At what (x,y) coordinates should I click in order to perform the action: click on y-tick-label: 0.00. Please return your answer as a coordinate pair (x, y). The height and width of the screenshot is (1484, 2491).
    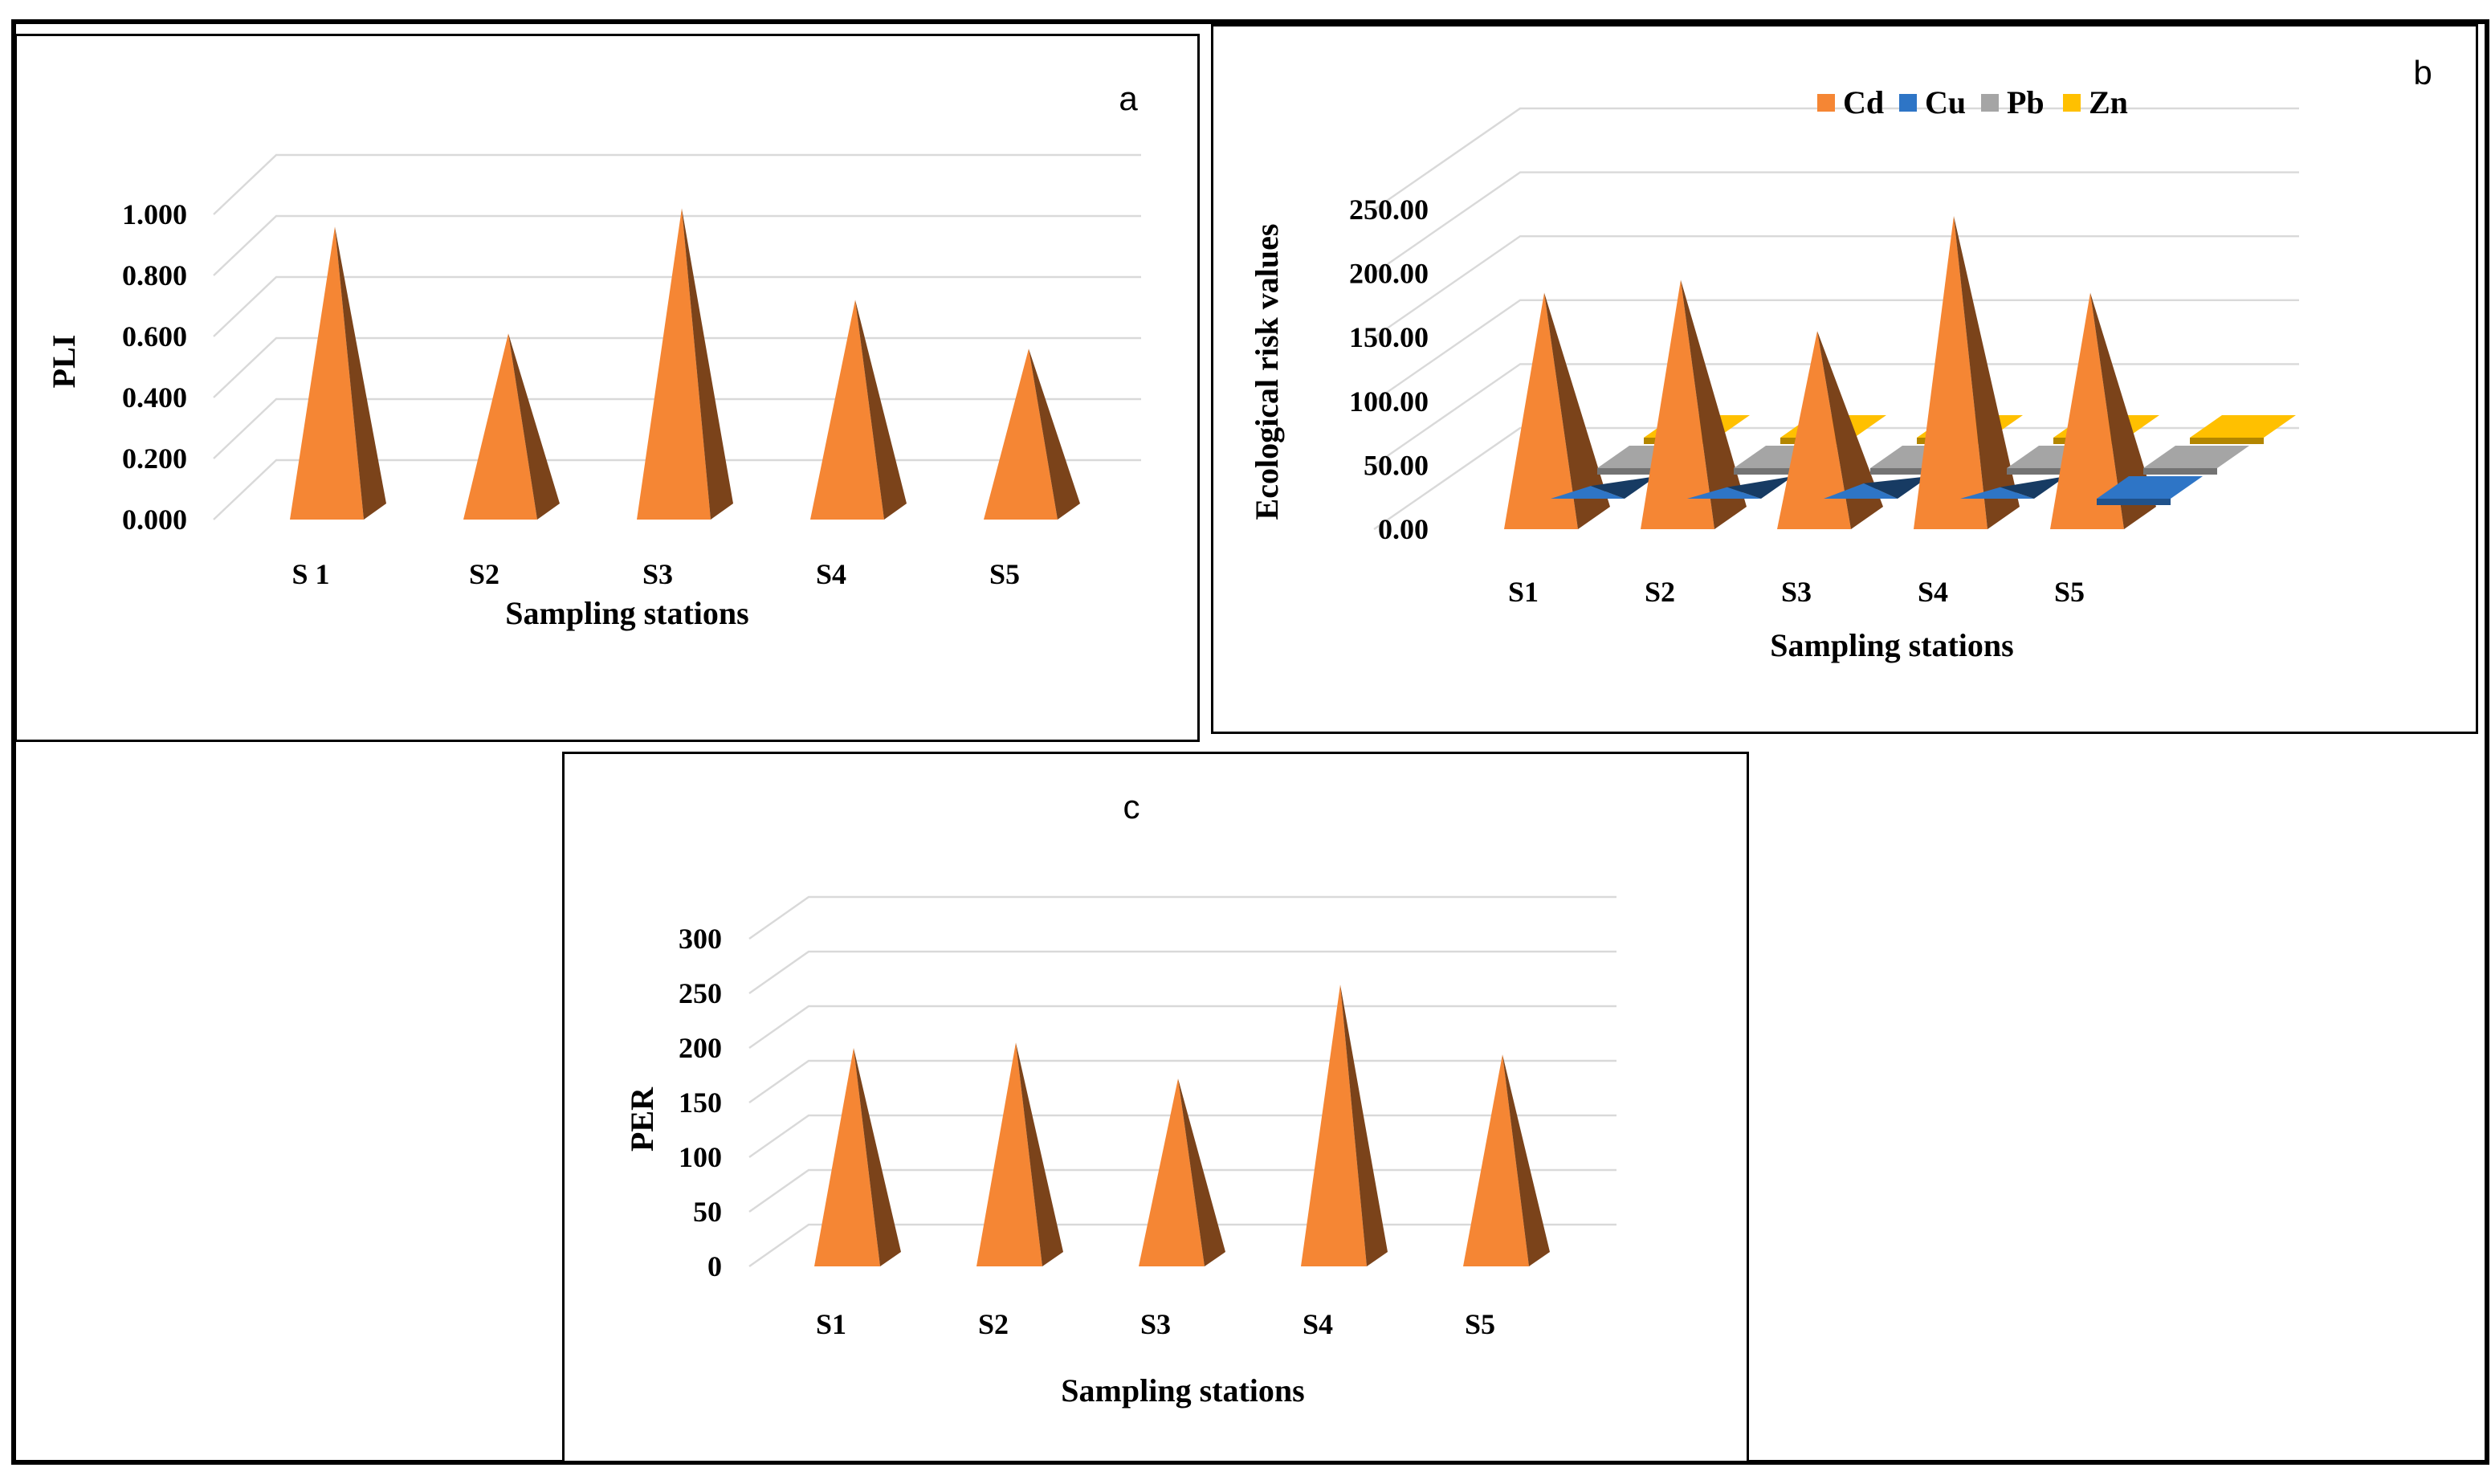
    Looking at the image, I should click on (1403, 529).